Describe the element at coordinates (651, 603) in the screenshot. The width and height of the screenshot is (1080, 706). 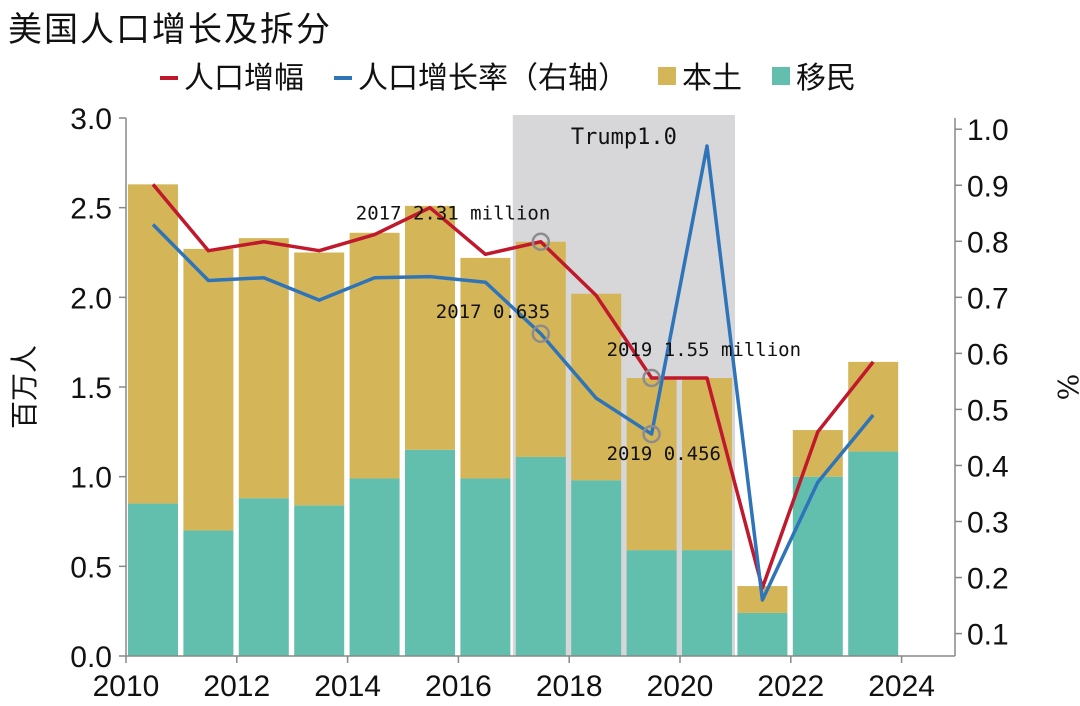
I see `bar-immigrant-2019` at that location.